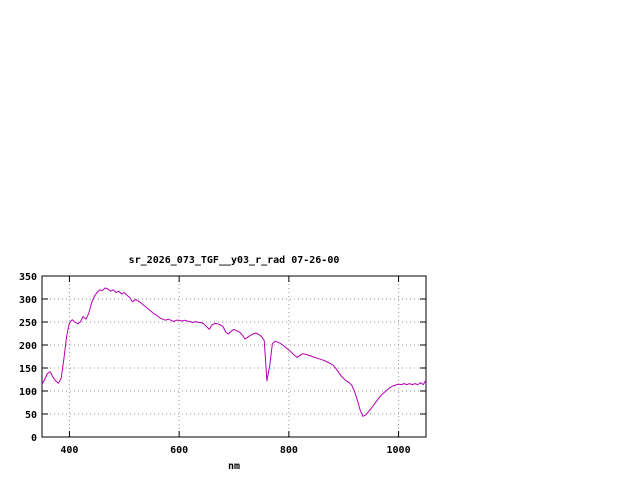 This screenshot has width=640, height=480. I want to click on x-tick-label: 600, so click(179, 450).